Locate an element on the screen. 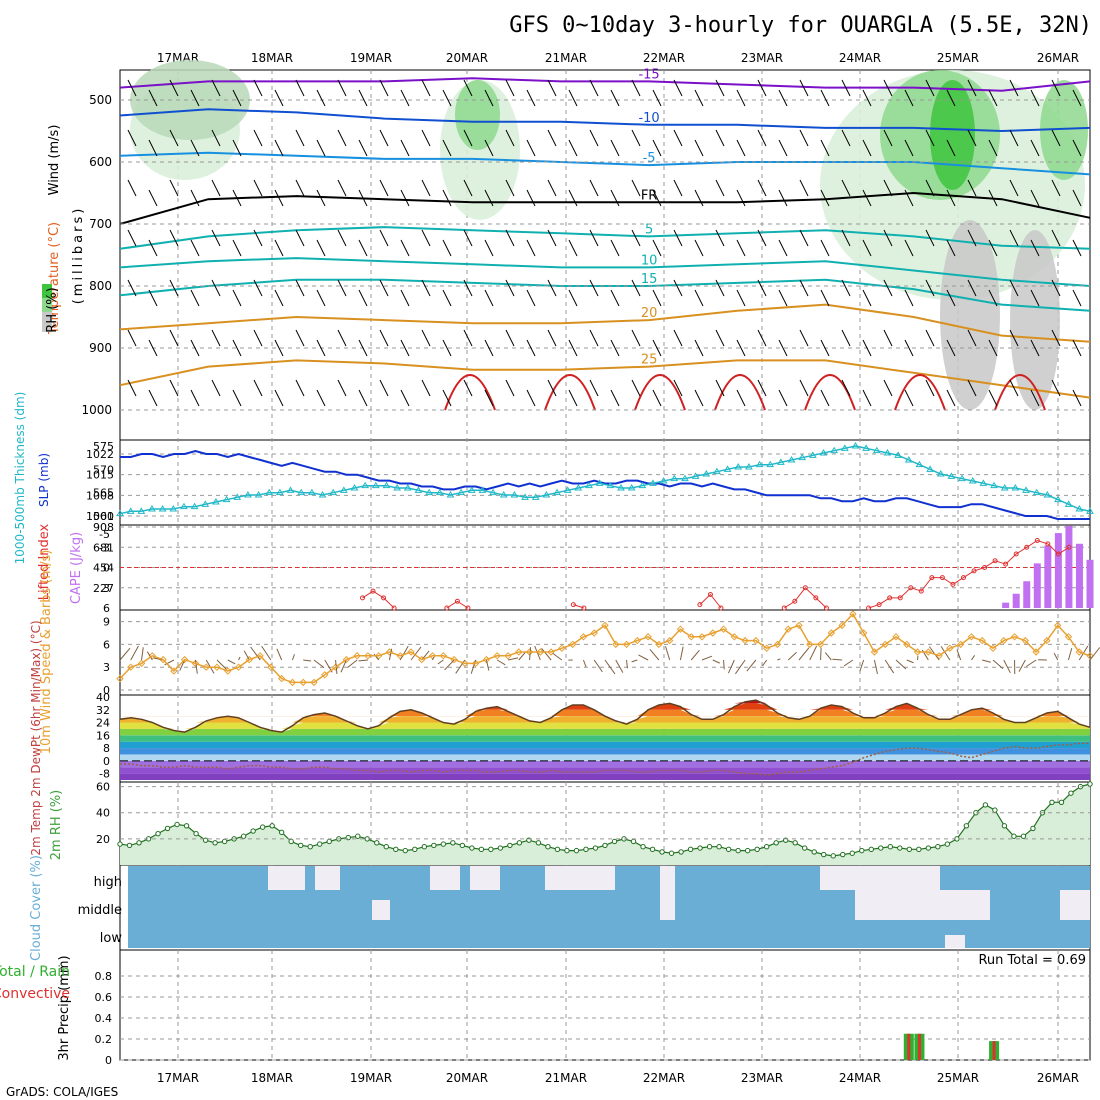 Image resolution: width=1100 pixels, height=1100 pixels. isotherm-label: 20 is located at coordinates (649, 313).